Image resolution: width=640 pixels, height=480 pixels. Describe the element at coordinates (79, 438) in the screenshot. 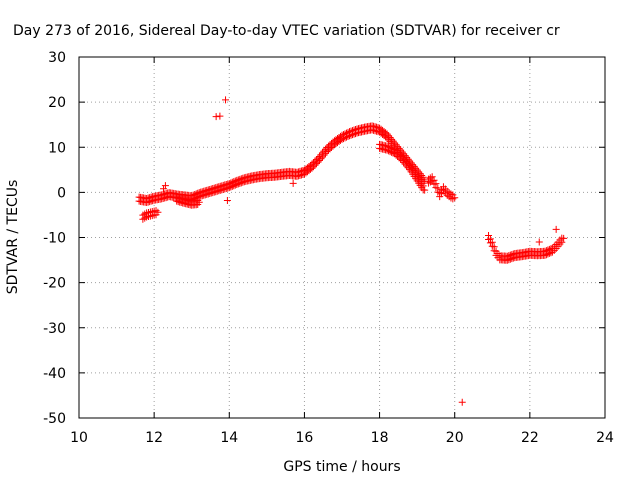

I see `x-tick-label: 10` at that location.